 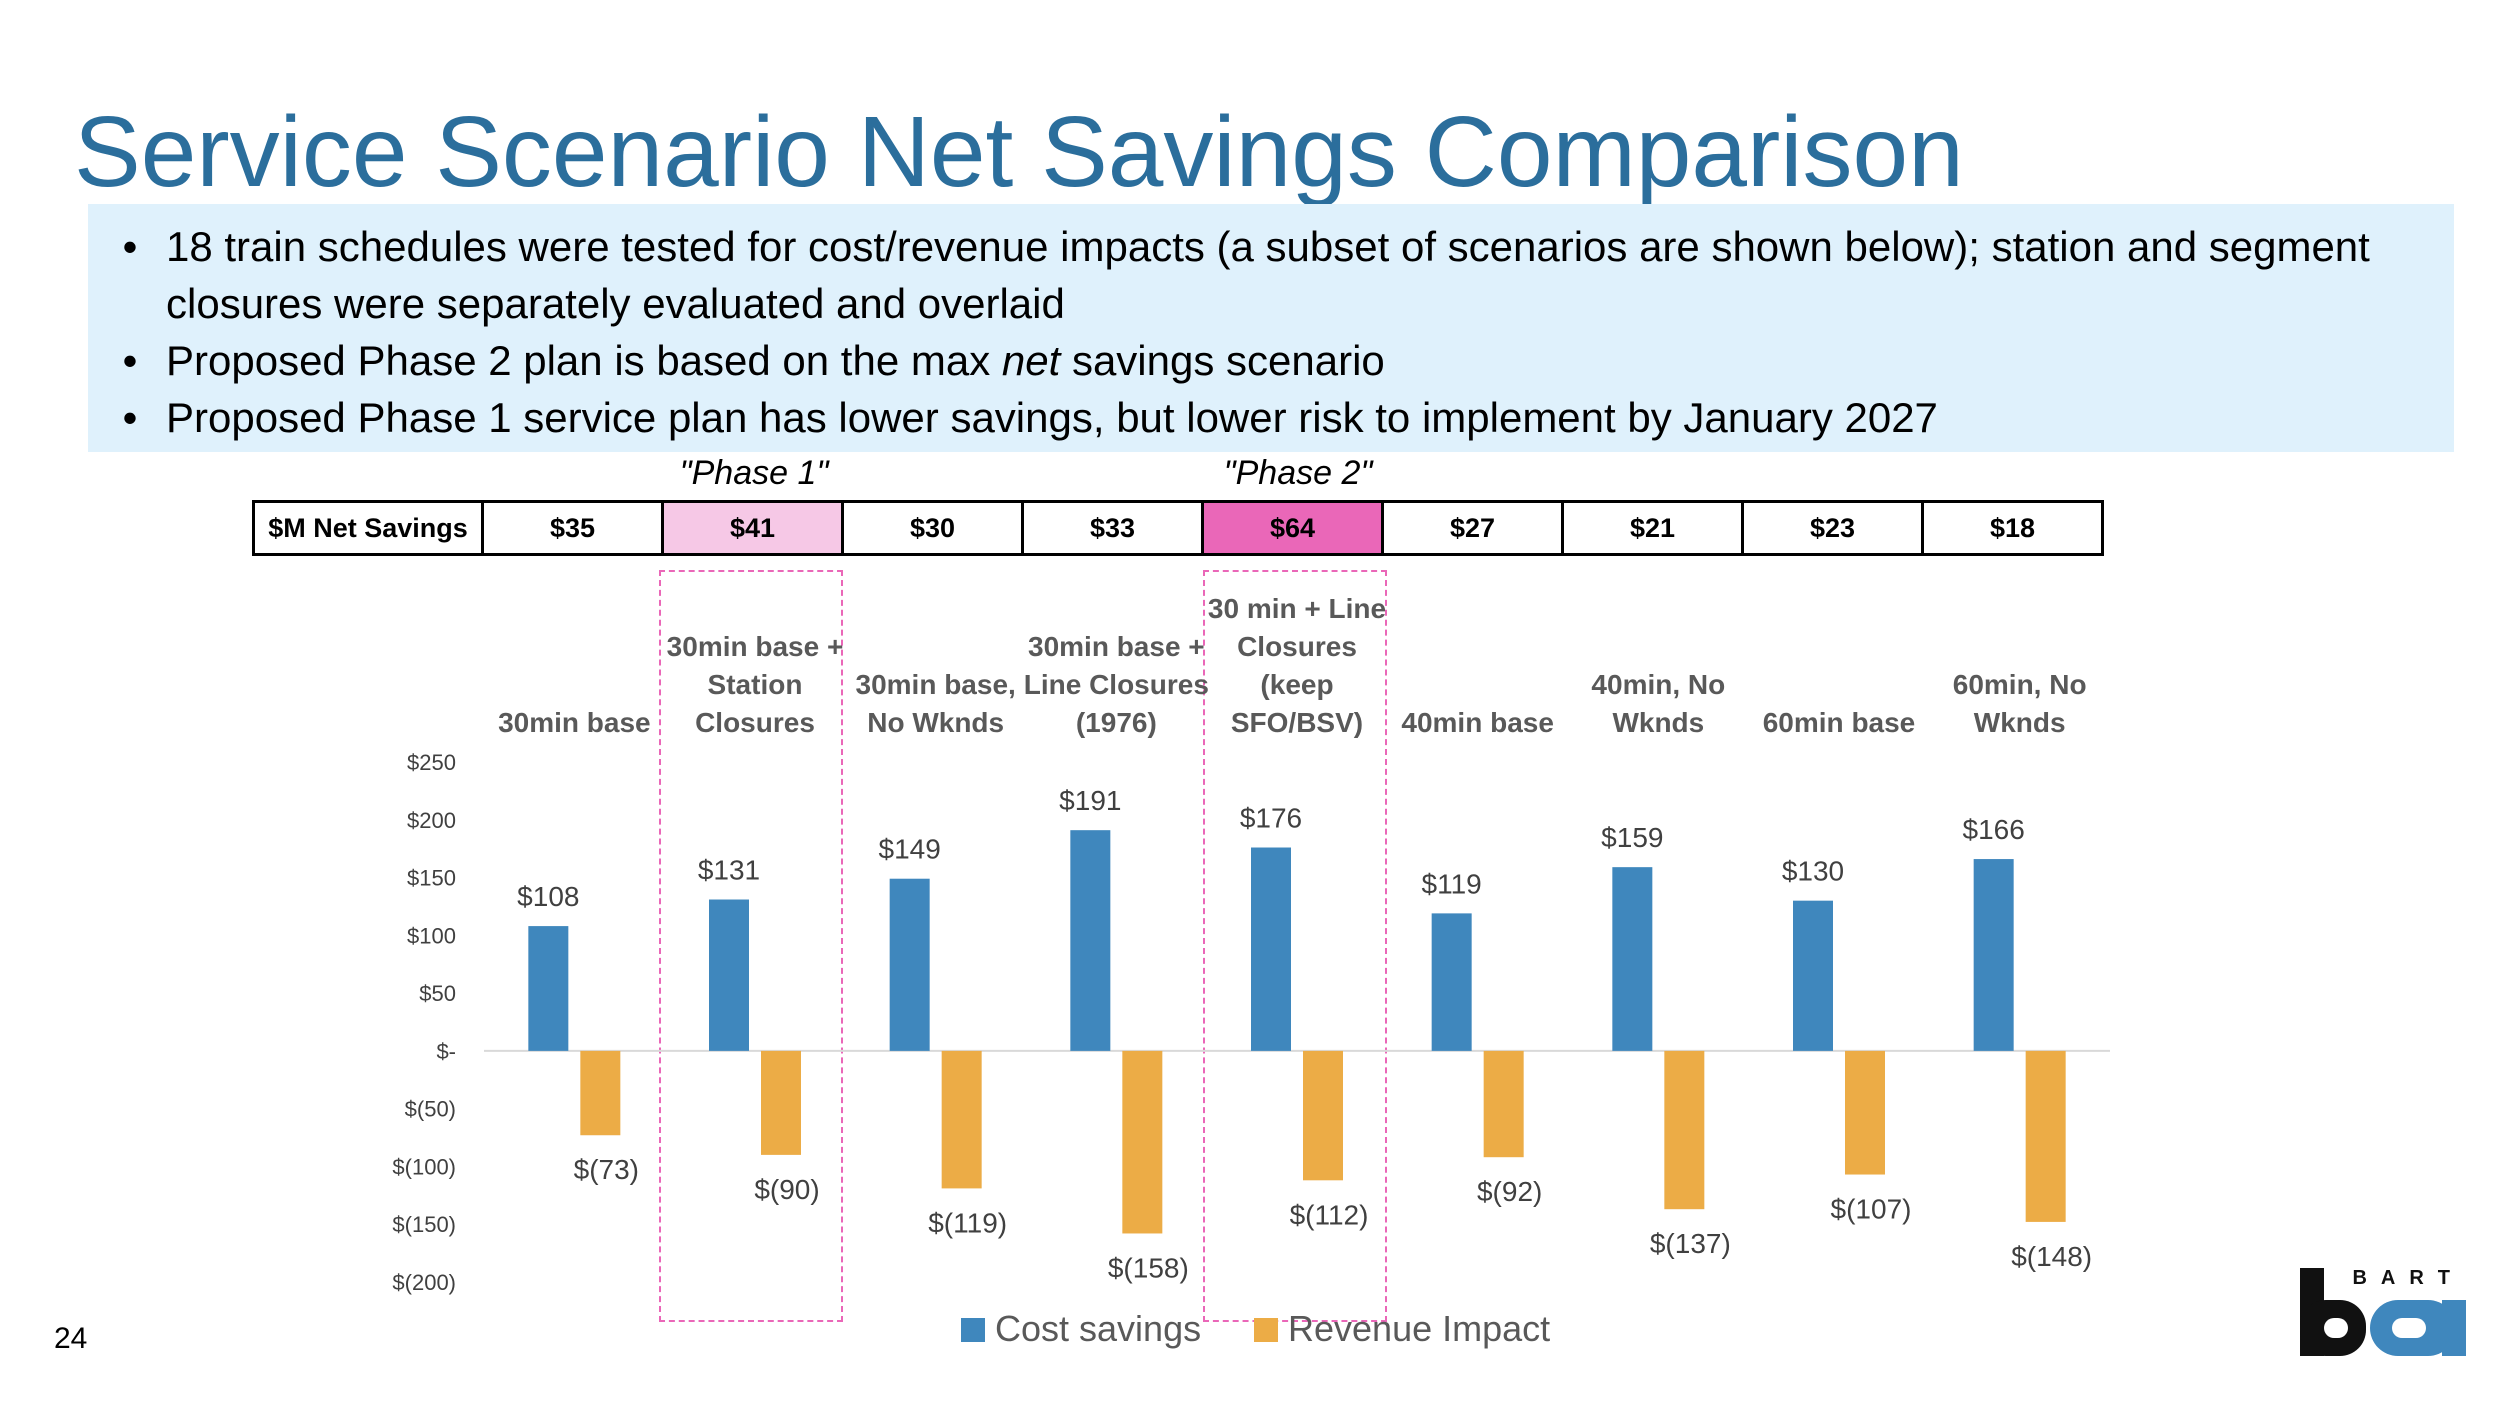 I want to click on category-label: SFO/BSV), so click(x=1297, y=722).